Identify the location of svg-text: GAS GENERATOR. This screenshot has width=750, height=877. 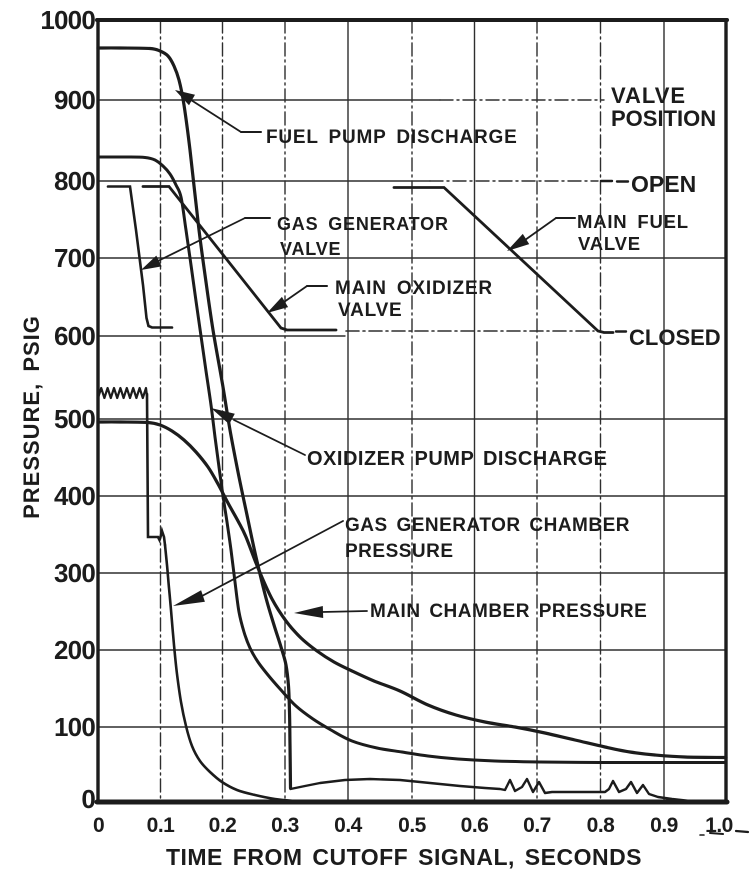
(363, 224).